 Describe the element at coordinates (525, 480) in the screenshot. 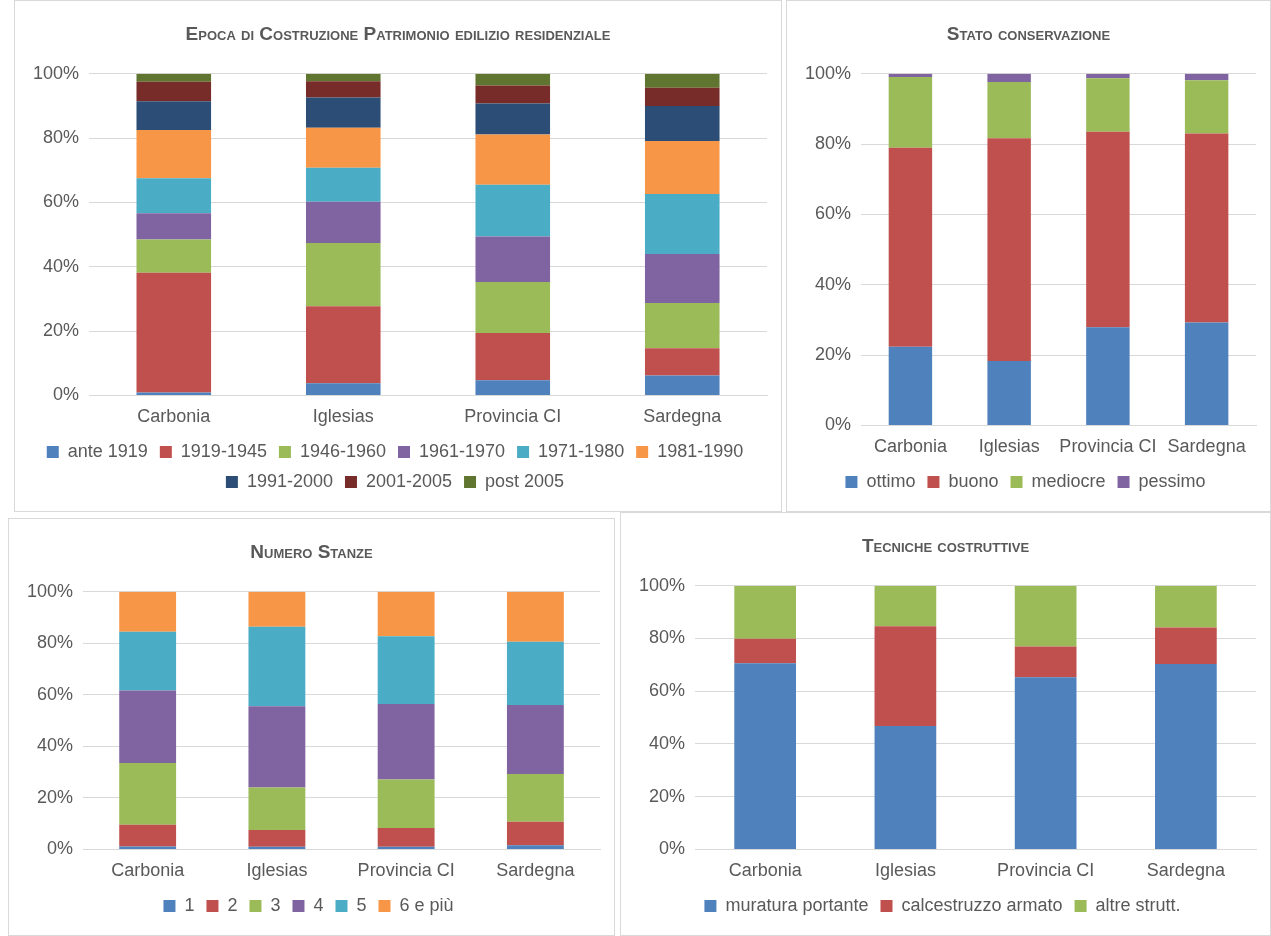

I see `legend-label: post 2005` at that location.